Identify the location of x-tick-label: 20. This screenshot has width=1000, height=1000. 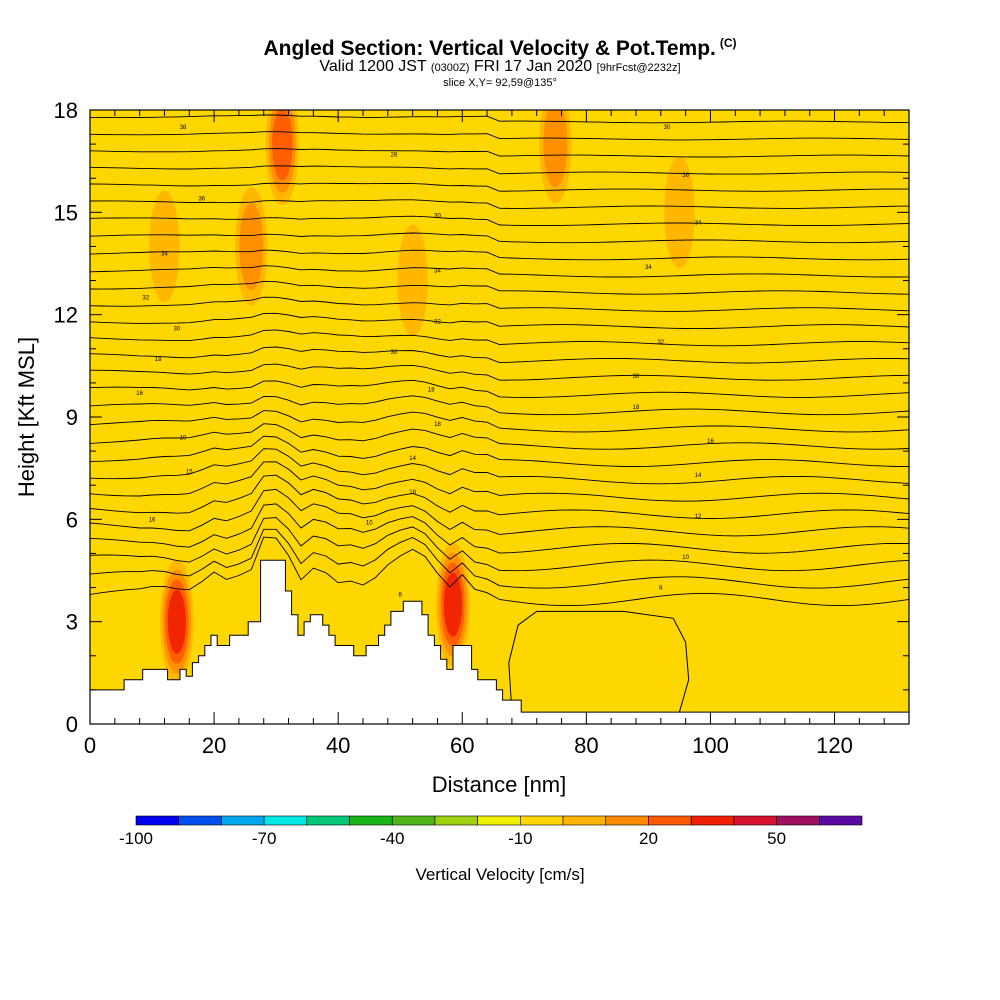
(214, 745).